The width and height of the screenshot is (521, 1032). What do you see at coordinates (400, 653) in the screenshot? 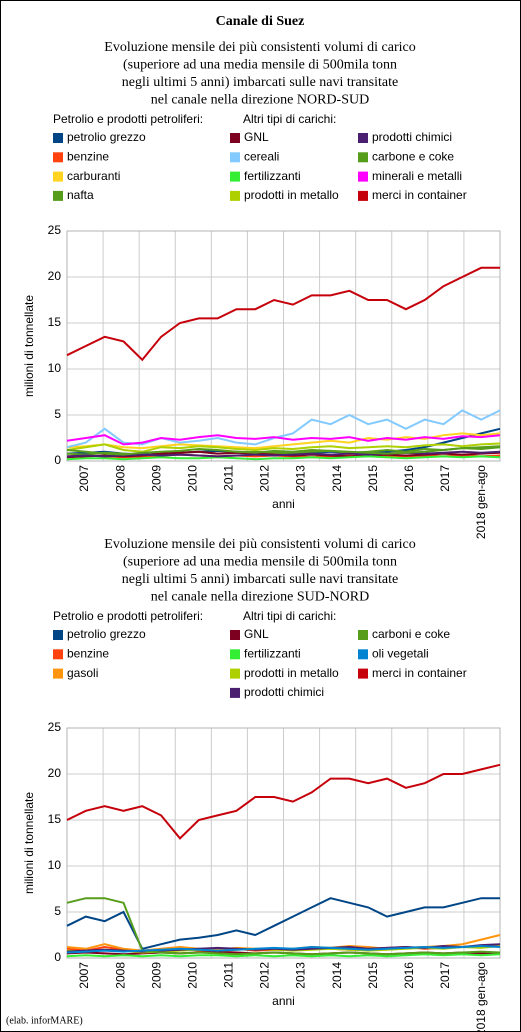
I see `legend-label: oli vegetali` at bounding box center [400, 653].